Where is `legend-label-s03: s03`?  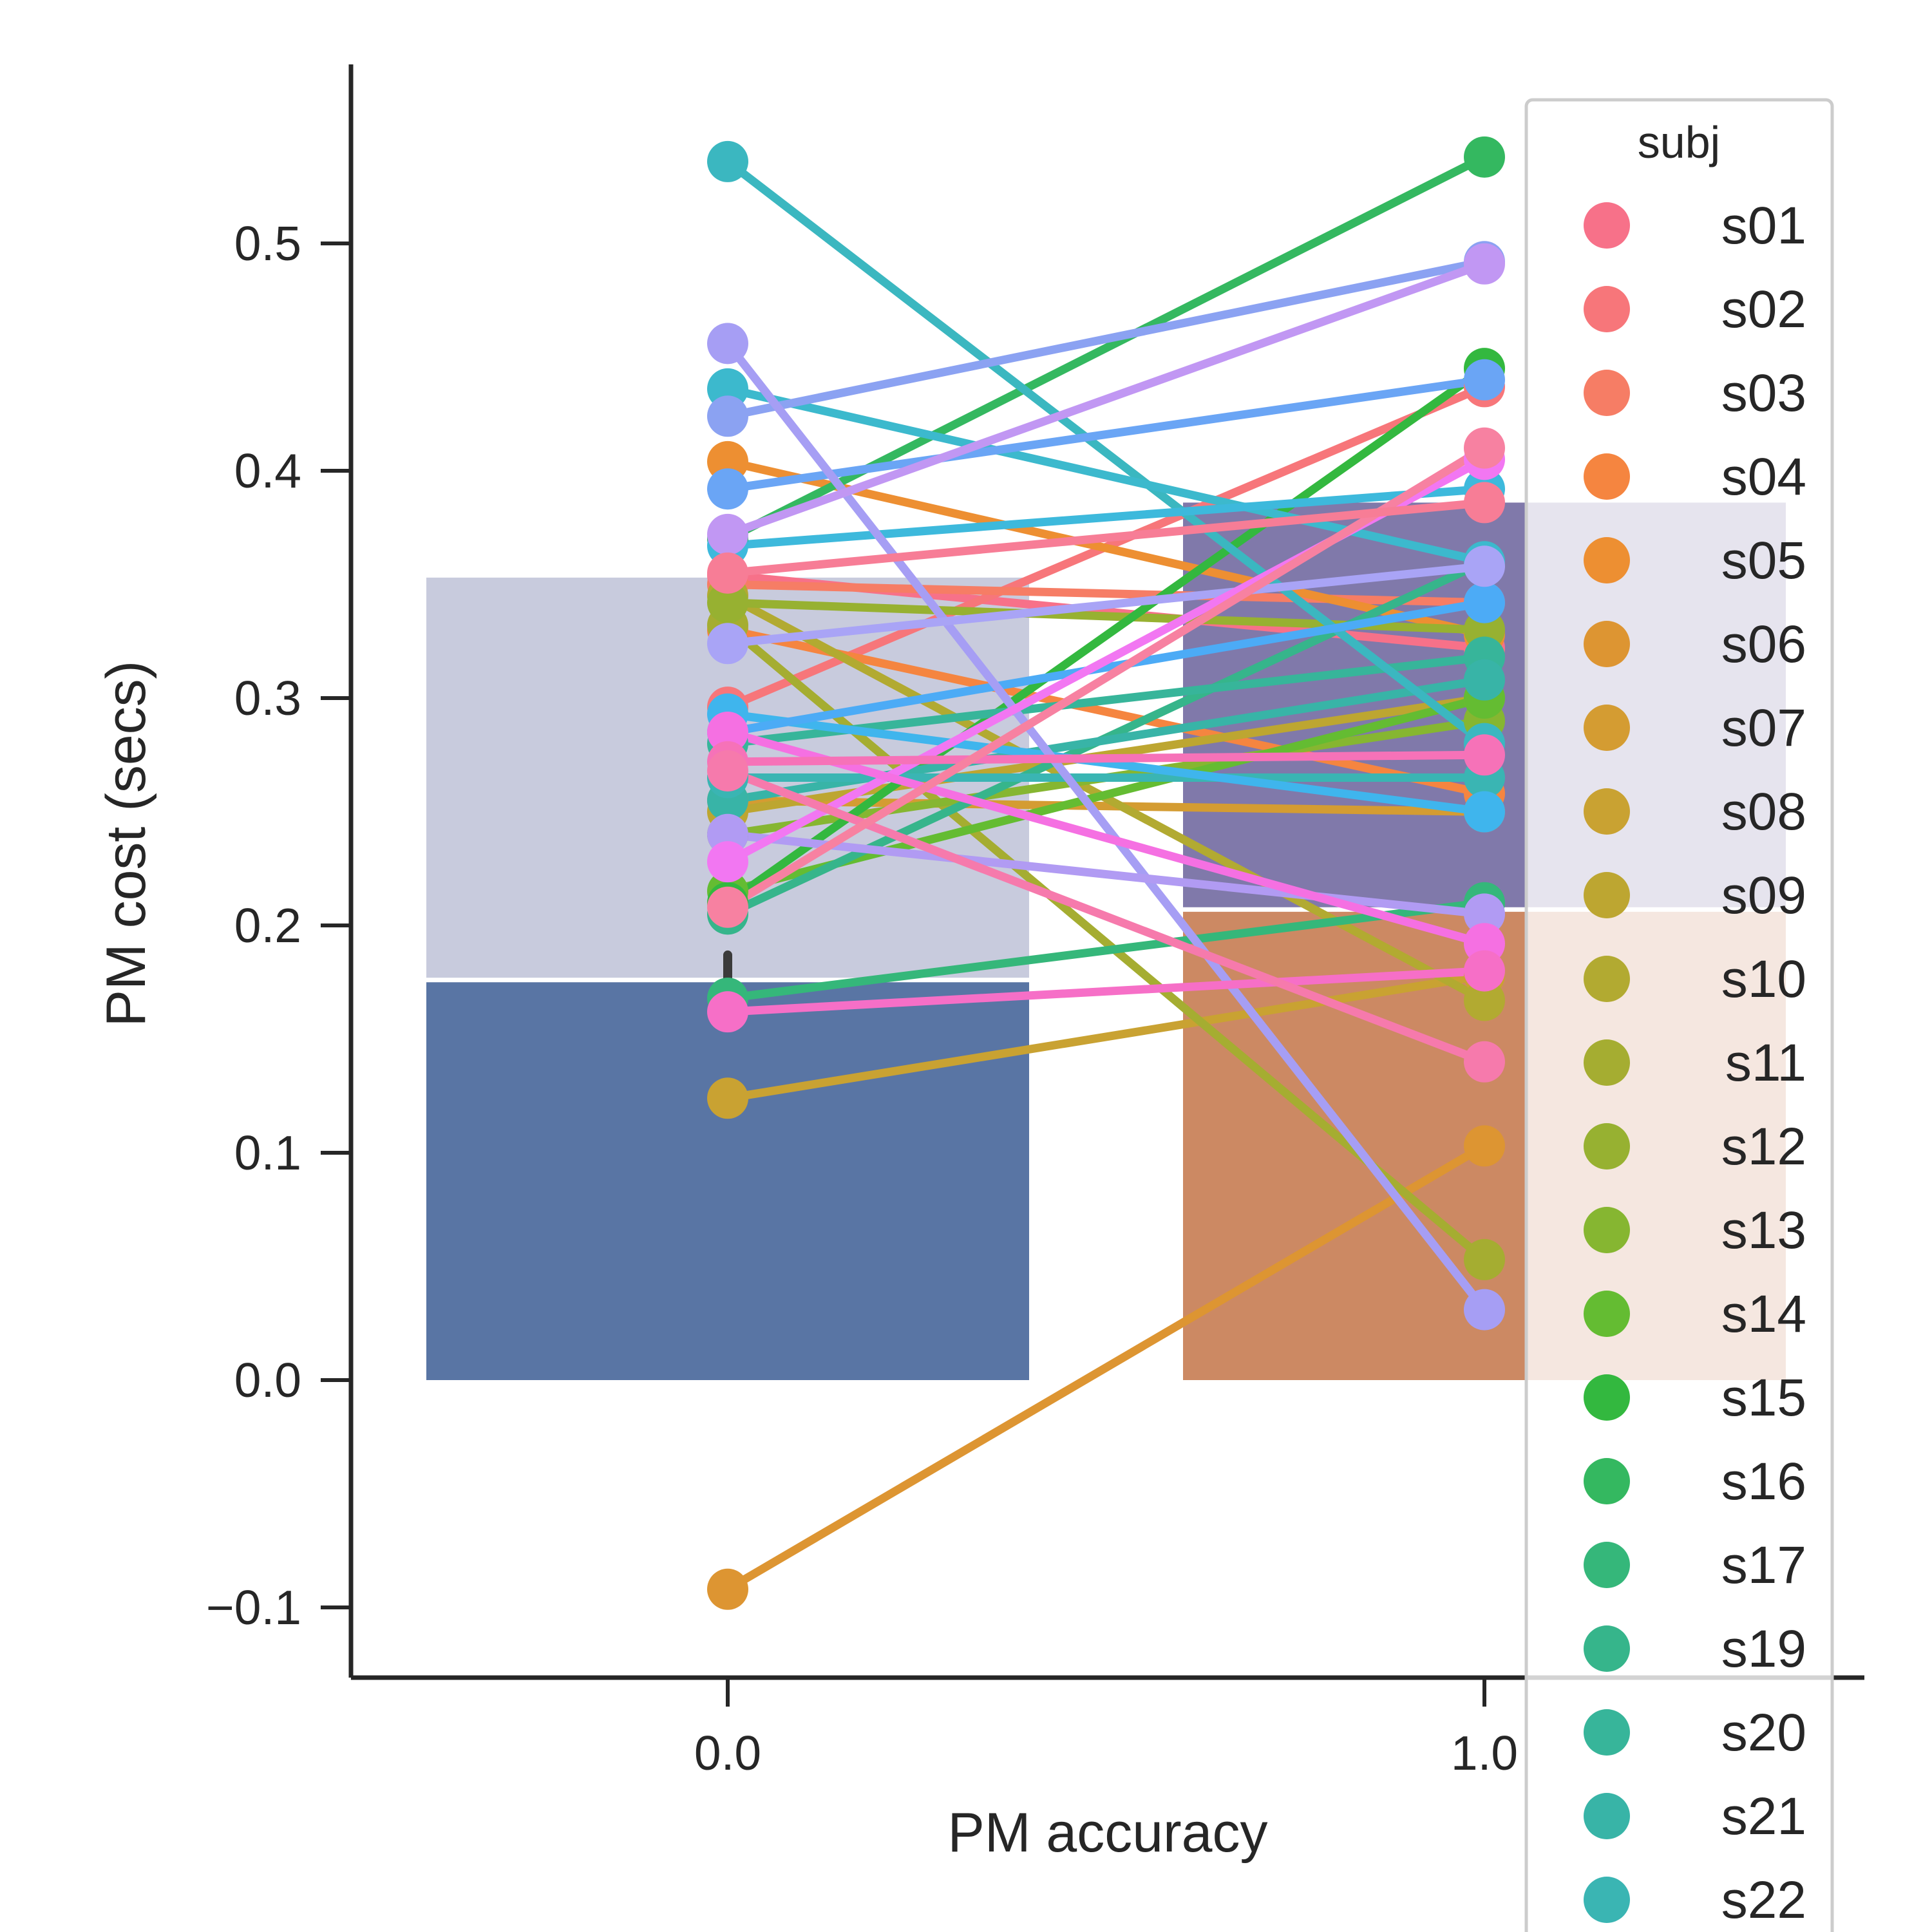
legend-label-s03: s03 is located at coordinates (1764, 393).